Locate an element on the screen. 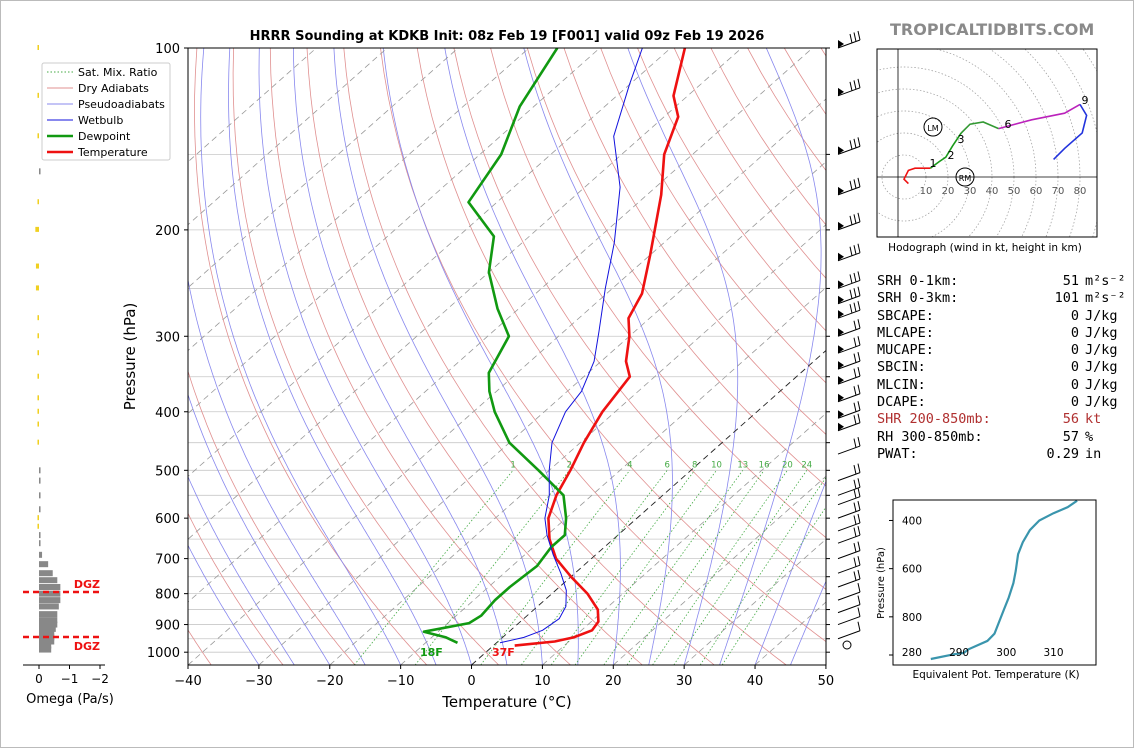 Image resolution: width=1134 pixels, height=748 pixels. omega-tick-label: −2 is located at coordinates (100, 679).